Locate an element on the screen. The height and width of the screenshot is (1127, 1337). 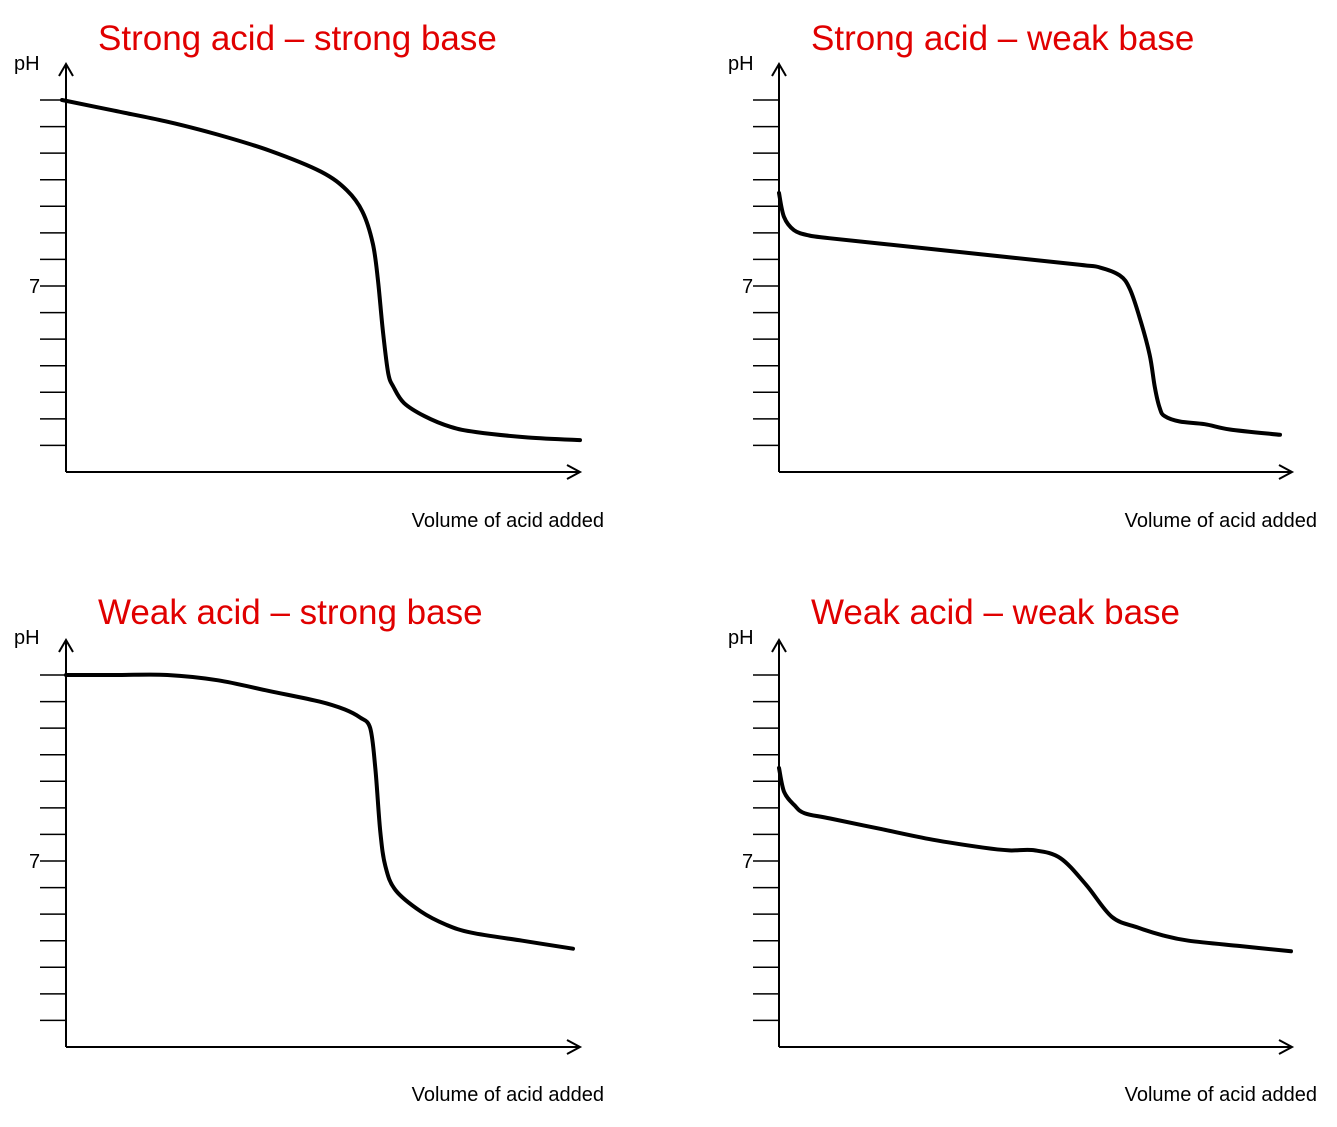
chart-title: Weak acid – weak base is located at coordinates (995, 612).